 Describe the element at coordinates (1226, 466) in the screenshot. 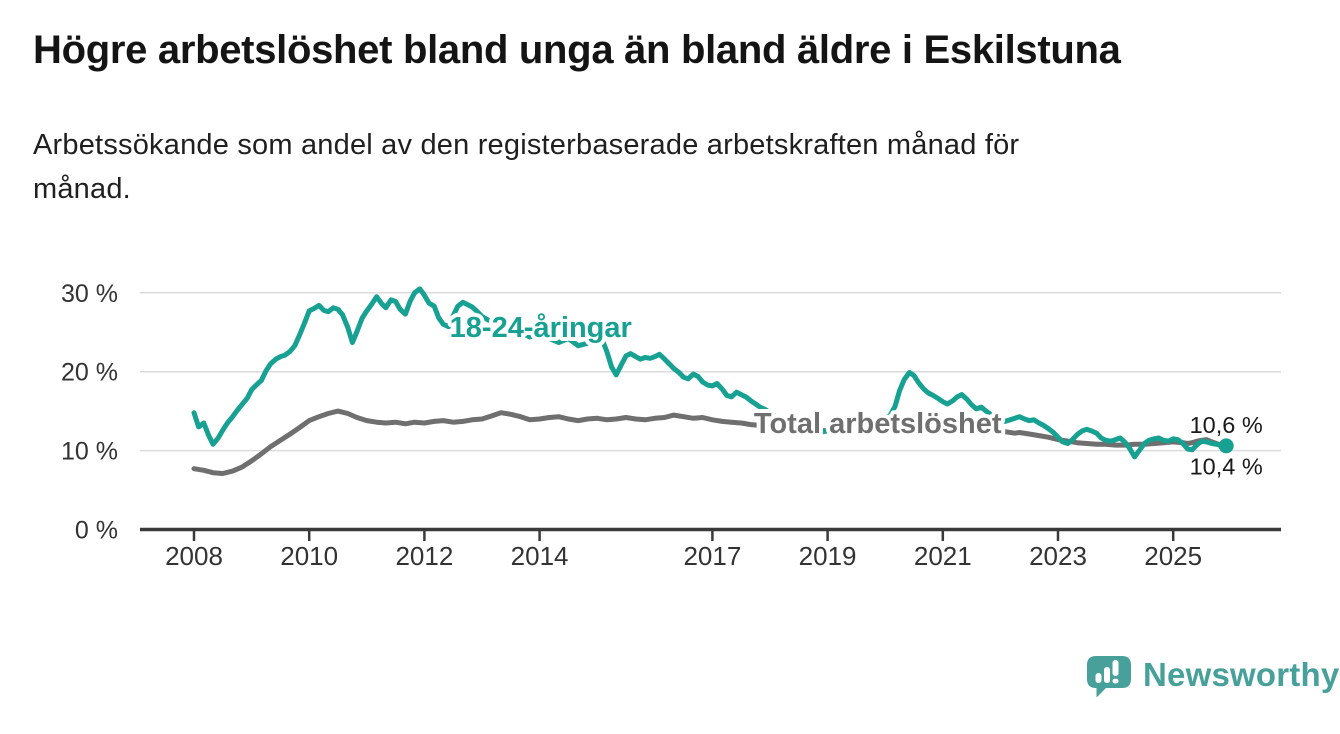

I see `end-value-label: 10,4 %` at that location.